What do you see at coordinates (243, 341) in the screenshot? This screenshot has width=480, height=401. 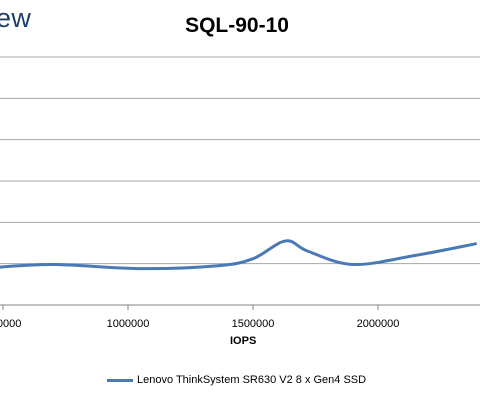 I see `x-axis-label: IOPS` at bounding box center [243, 341].